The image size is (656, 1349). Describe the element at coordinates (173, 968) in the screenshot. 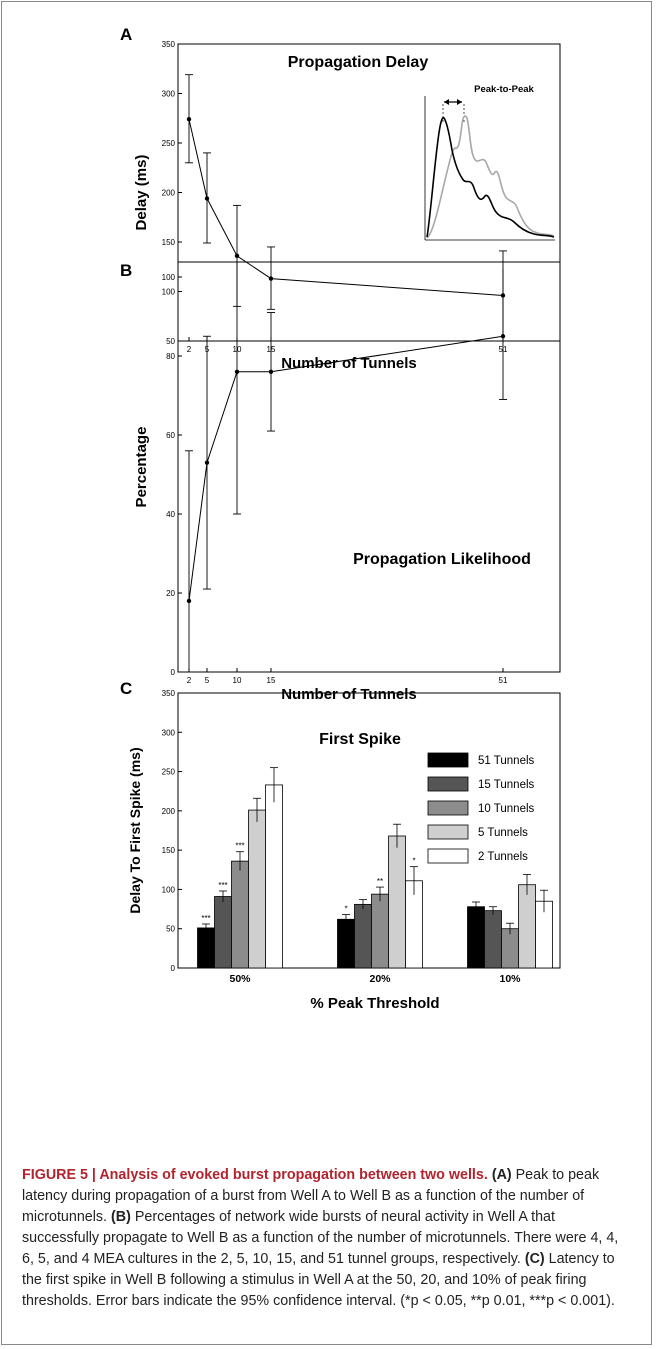

I see `panel-c-ytick-label: 0` at that location.